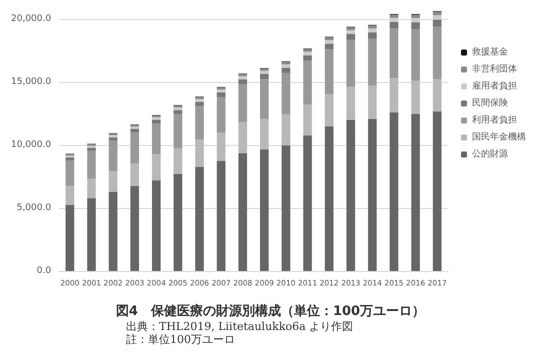  What do you see at coordinates (490, 154) in the screenshot?
I see `legend-label: 公的財源` at bounding box center [490, 154].